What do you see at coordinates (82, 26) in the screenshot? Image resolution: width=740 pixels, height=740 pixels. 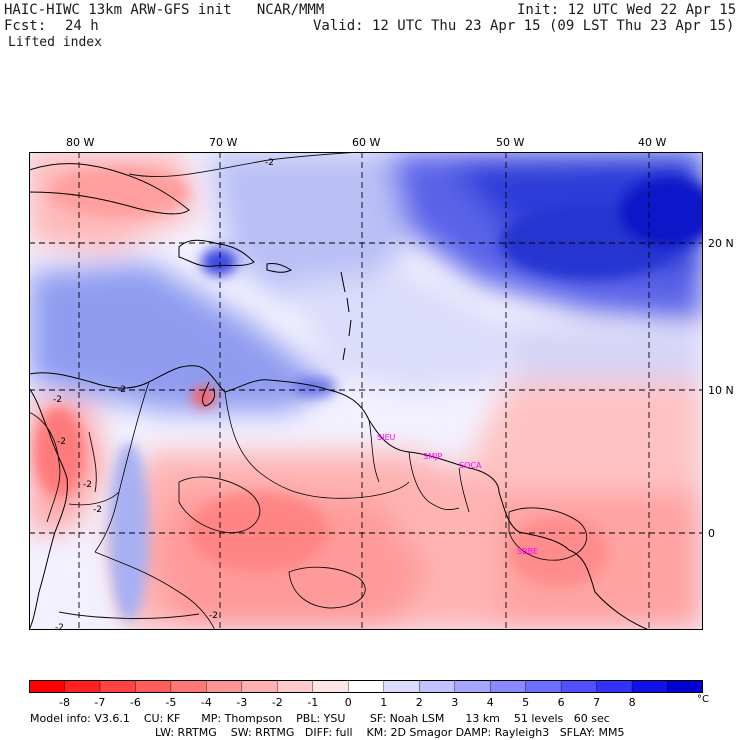 I see `forecast-hour: 24 h` at bounding box center [82, 26].